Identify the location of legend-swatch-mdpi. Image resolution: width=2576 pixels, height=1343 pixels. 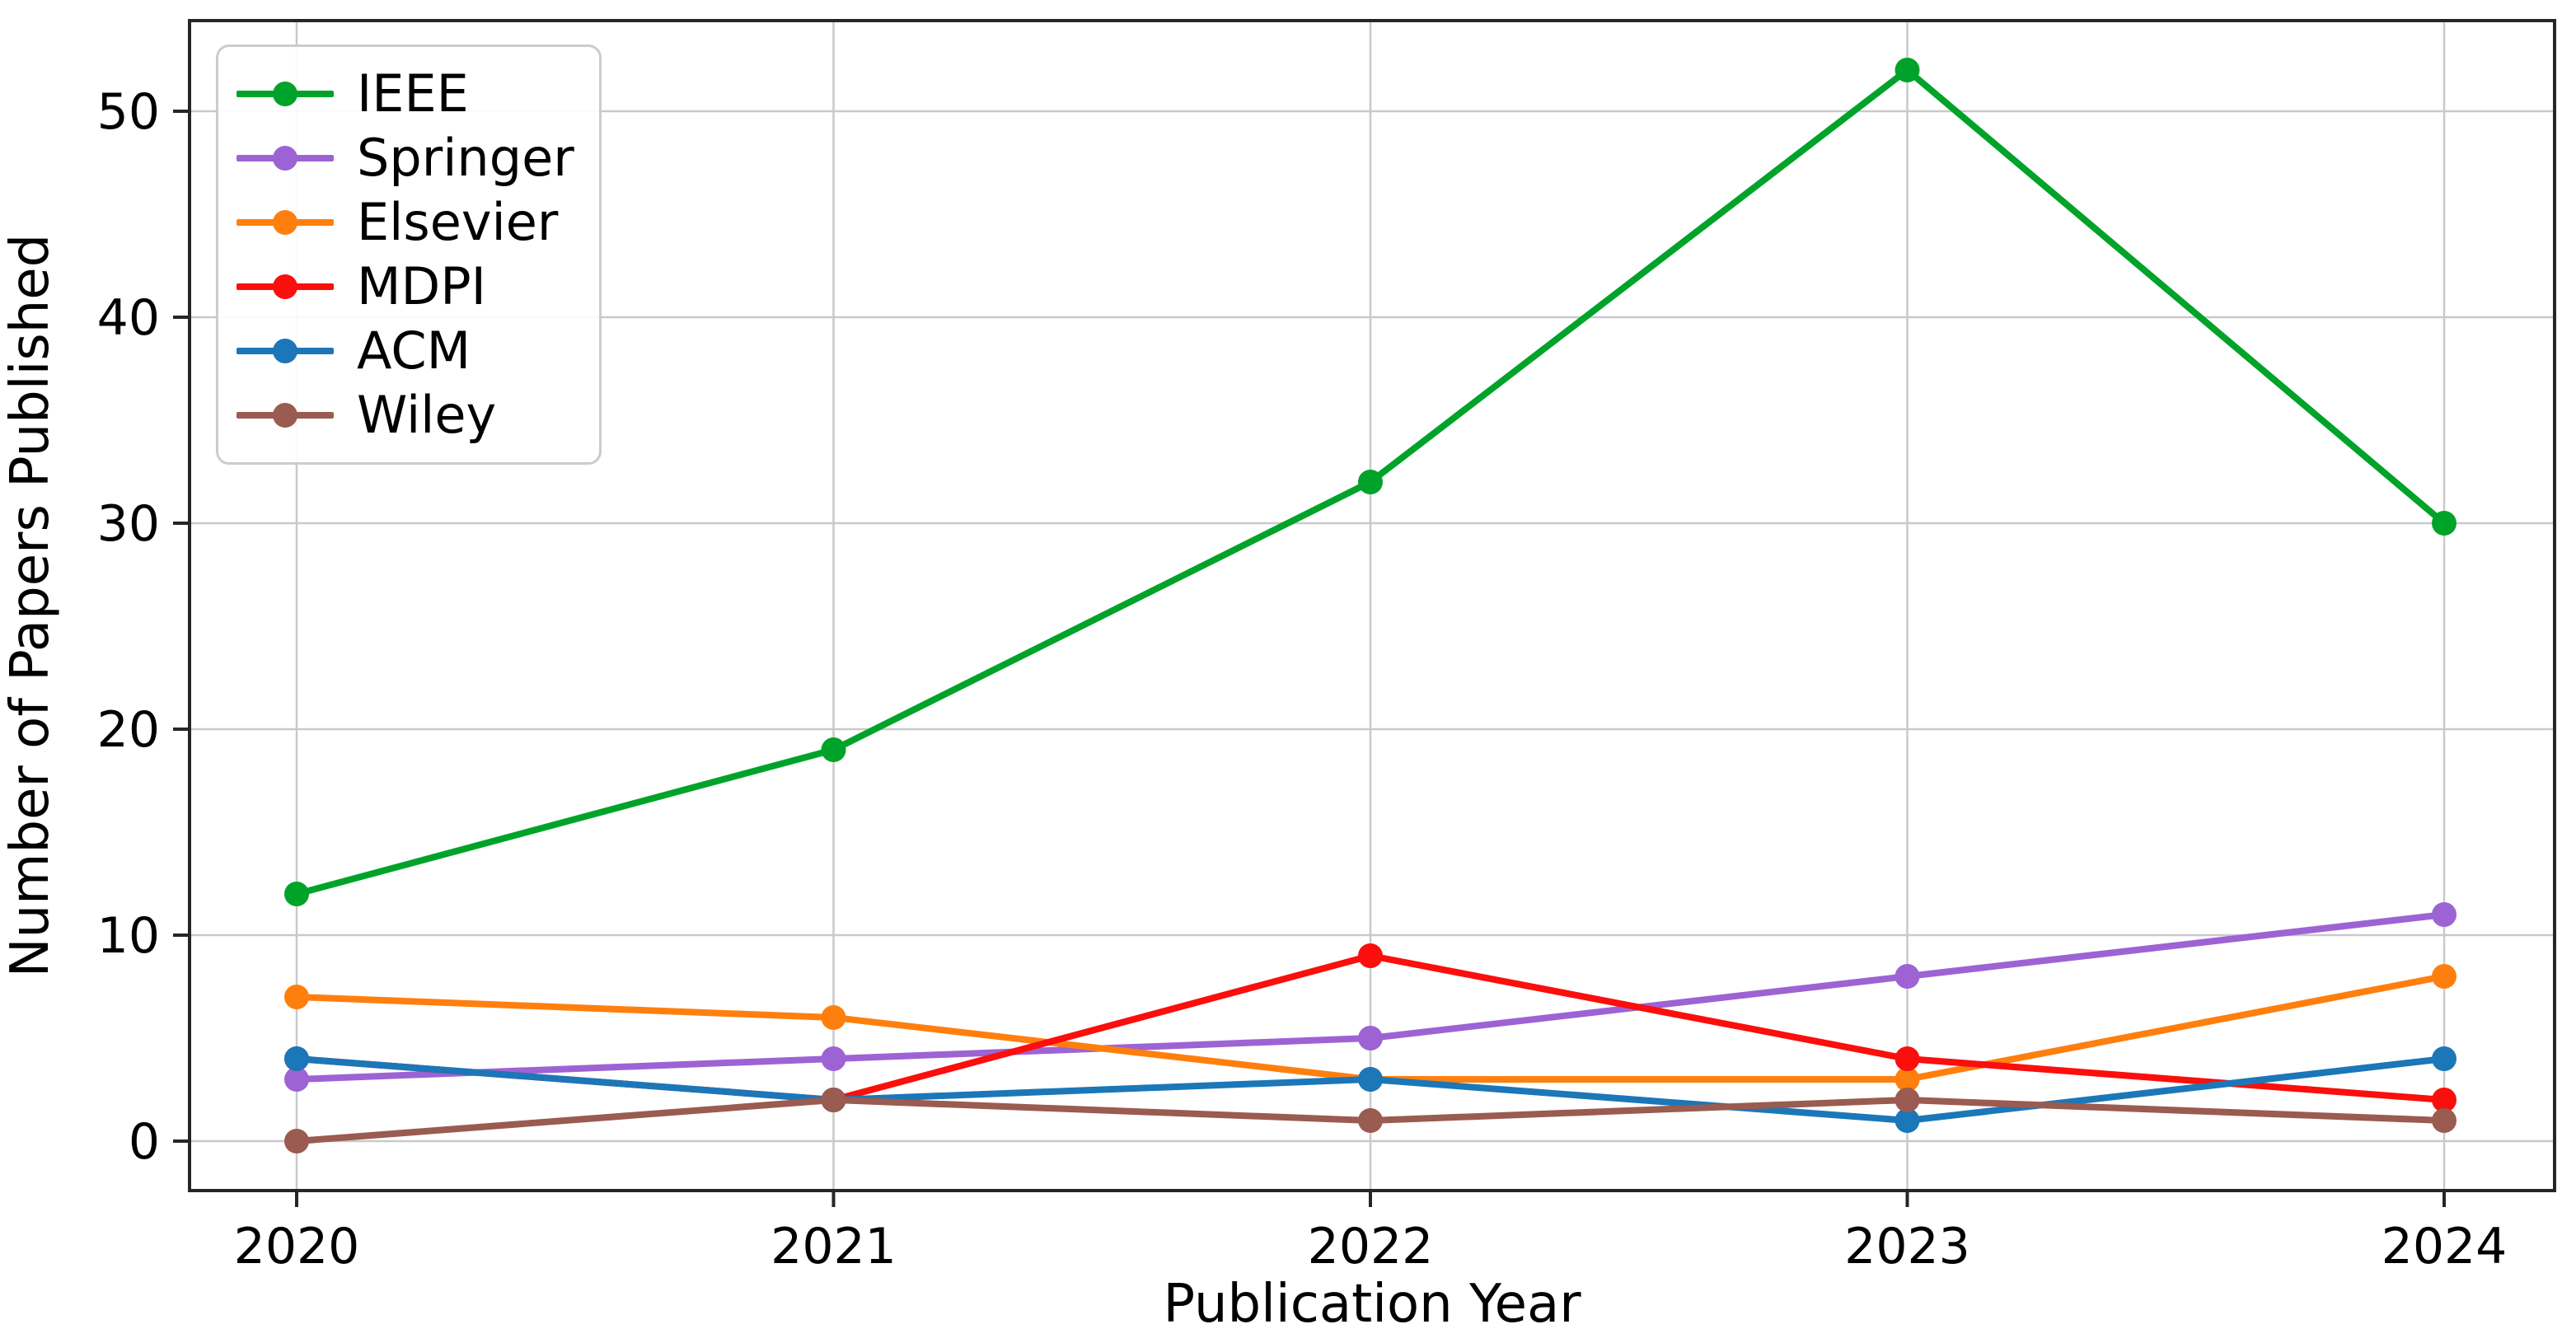
(285, 287).